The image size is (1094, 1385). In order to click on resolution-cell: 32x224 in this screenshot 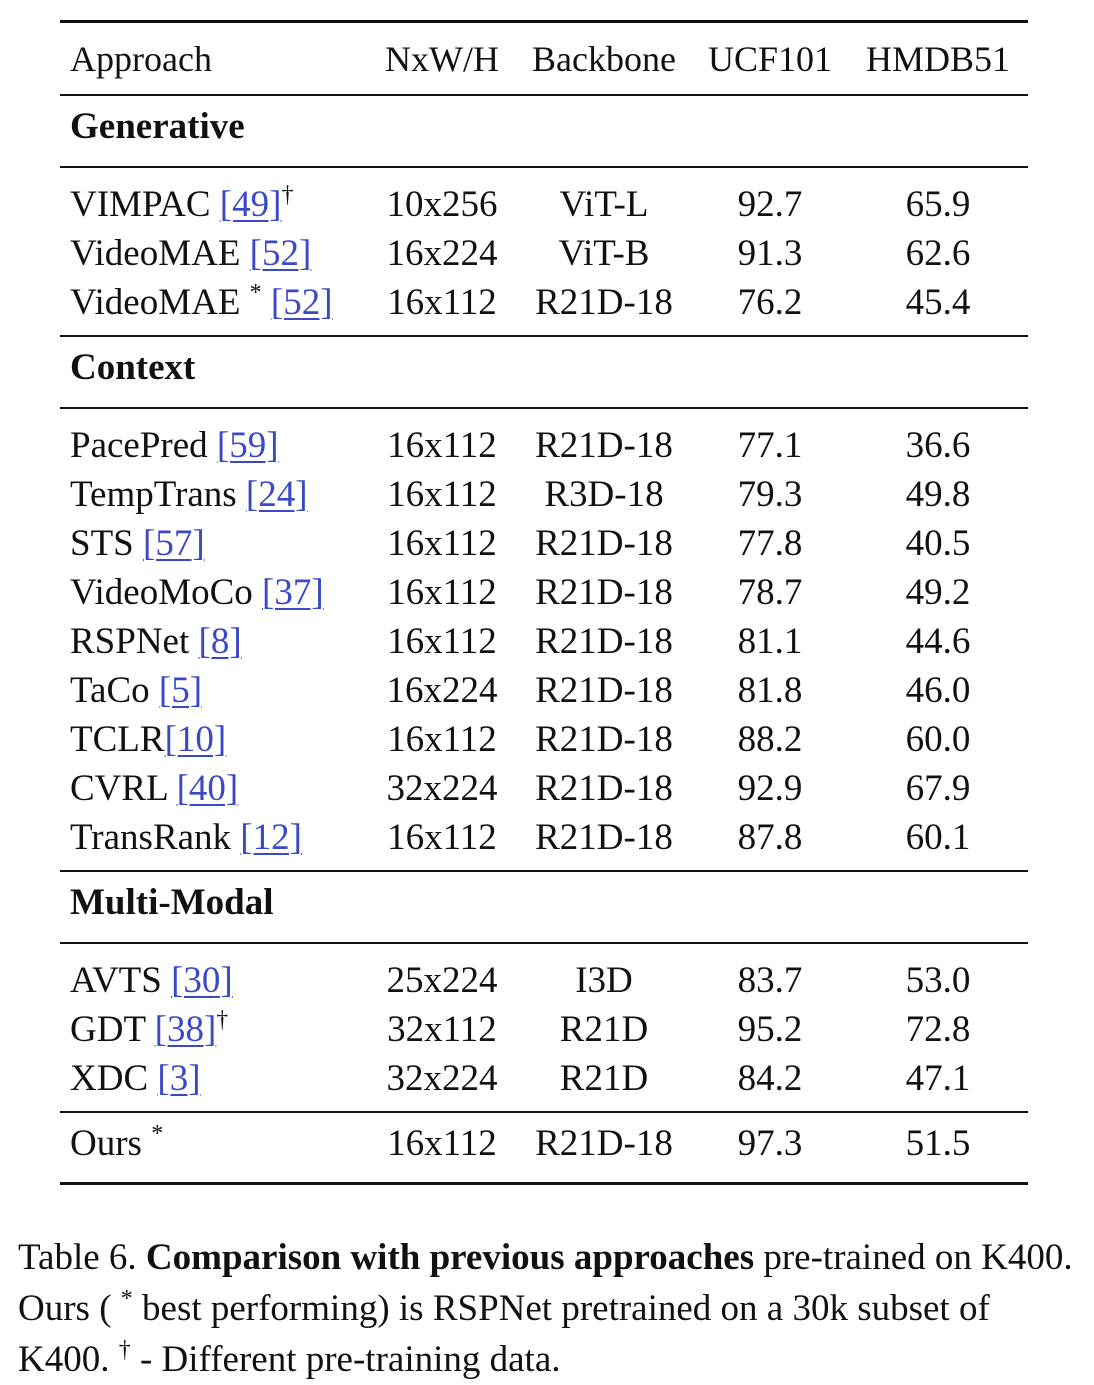, I will do `click(442, 1078)`.